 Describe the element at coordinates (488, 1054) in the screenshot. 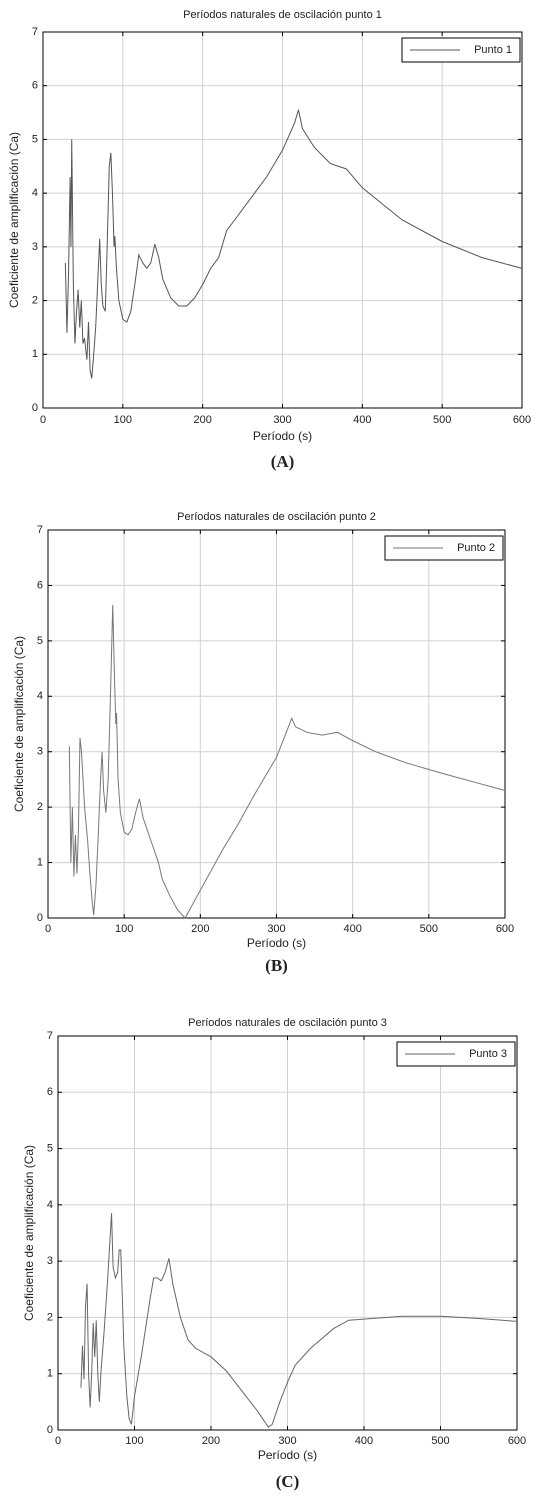

I see `legend-label: Punto 3` at that location.